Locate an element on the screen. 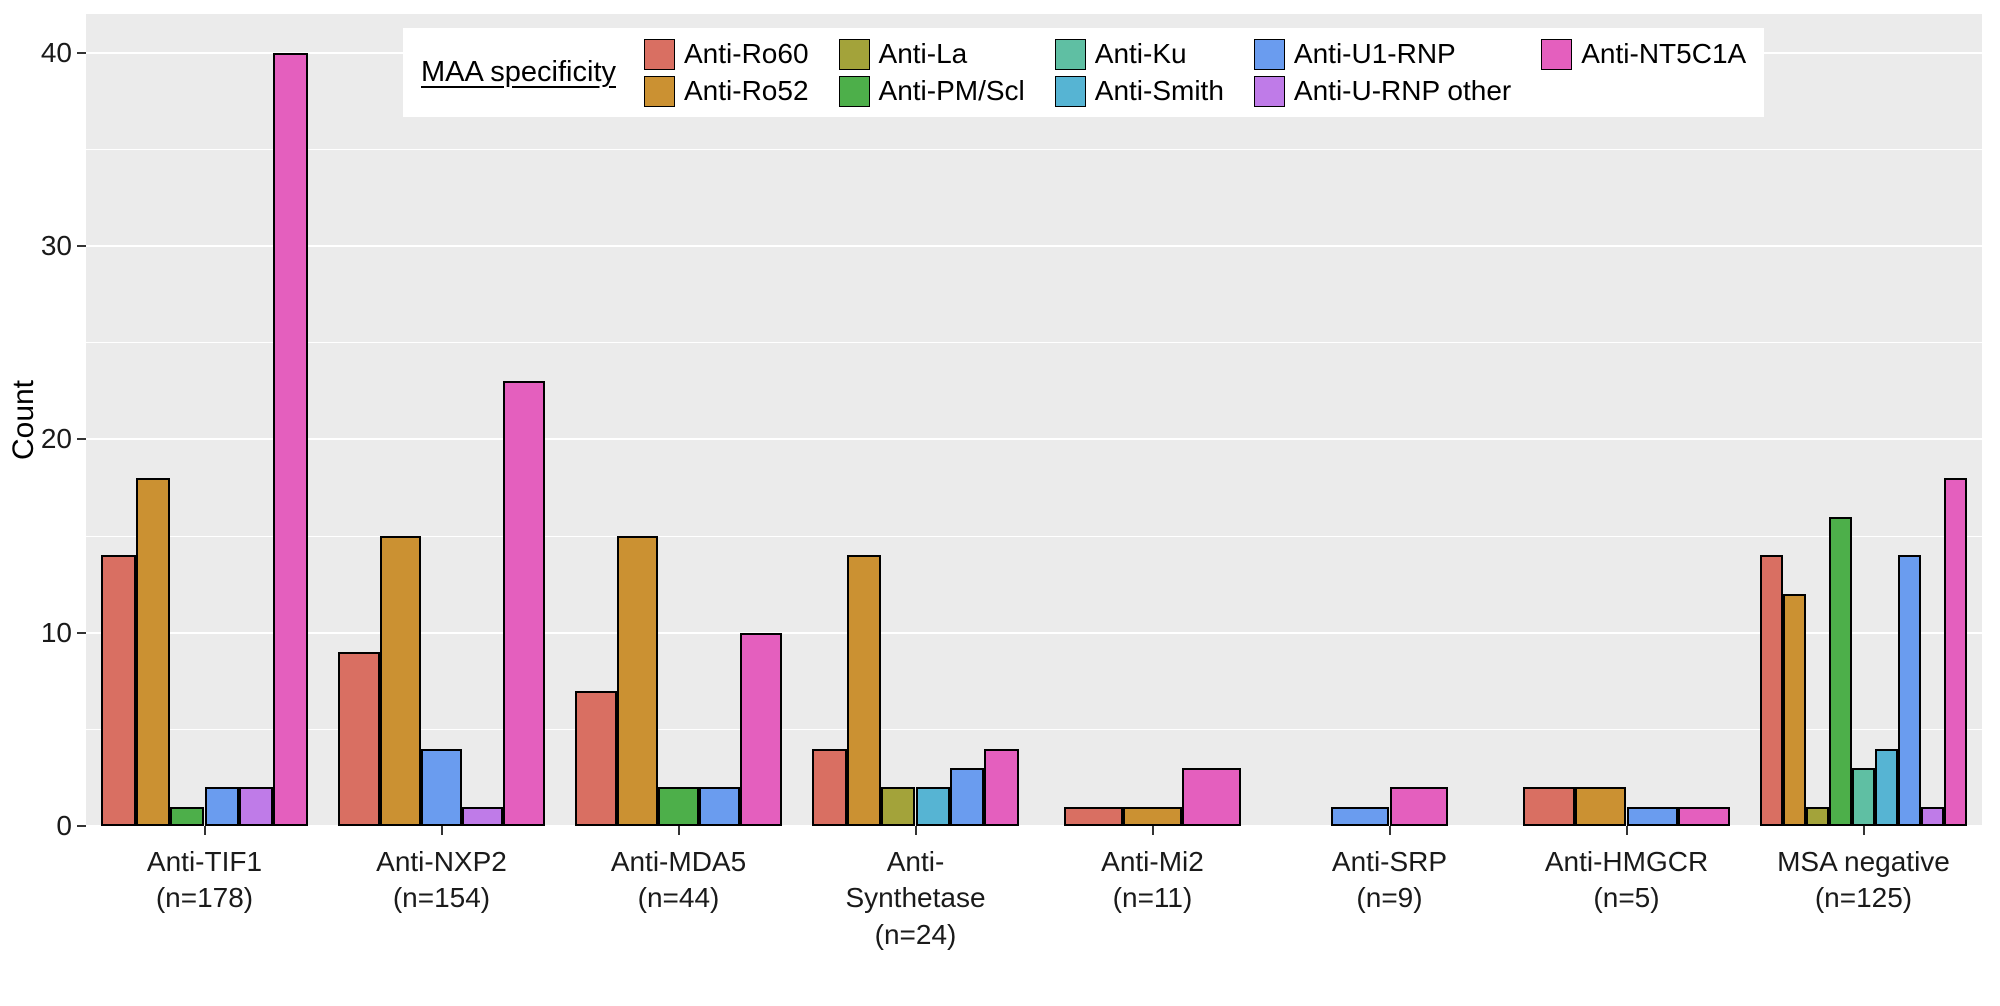 The width and height of the screenshot is (2000, 1006). legend-column: Anti-NT5C1A is located at coordinates (1643, 54).